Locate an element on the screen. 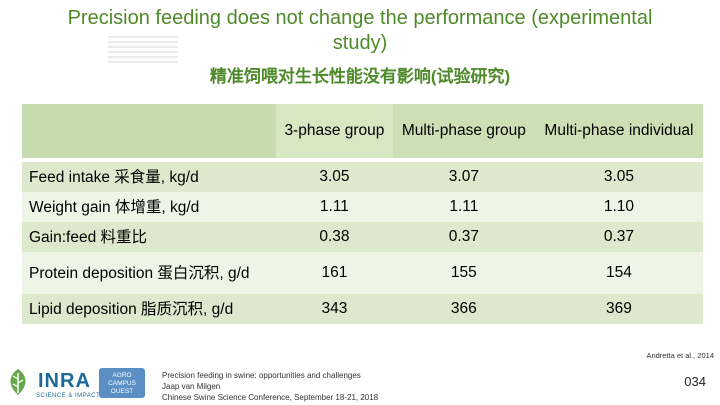 Image resolution: width=720 pixels, height=405 pixels. inra-leaf-icon is located at coordinates (18, 382).